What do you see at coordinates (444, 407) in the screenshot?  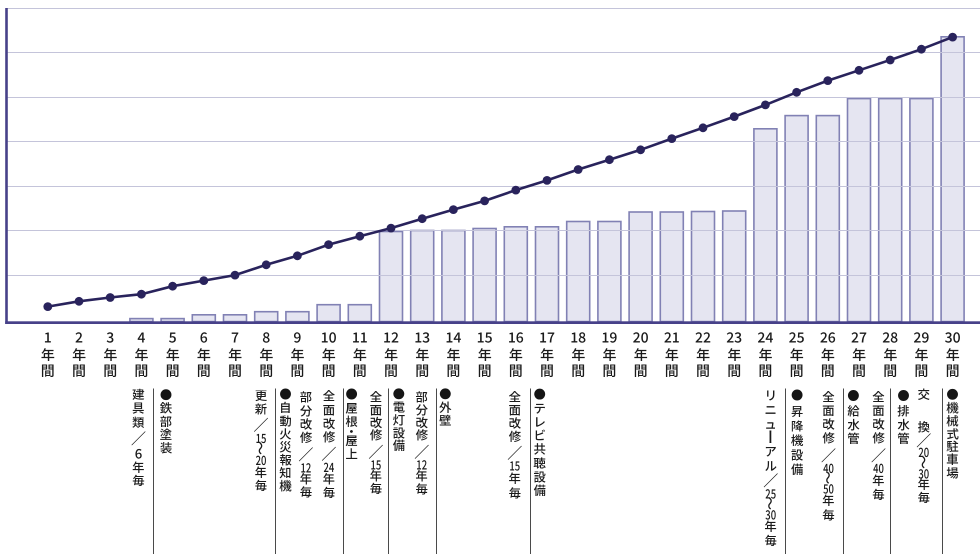 I see `svg-text: 外` at bounding box center [444, 407].